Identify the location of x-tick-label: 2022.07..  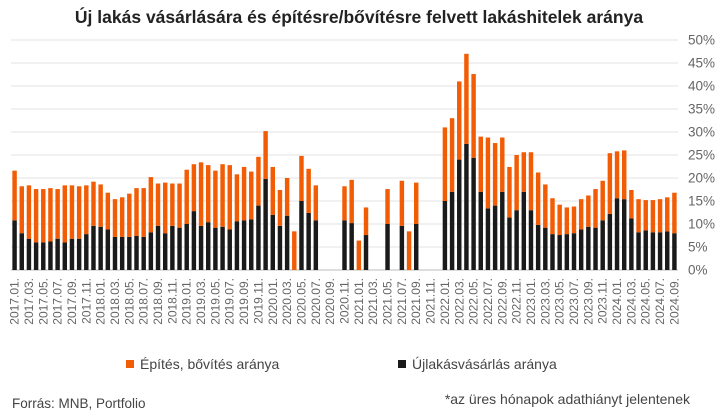
(488, 301).